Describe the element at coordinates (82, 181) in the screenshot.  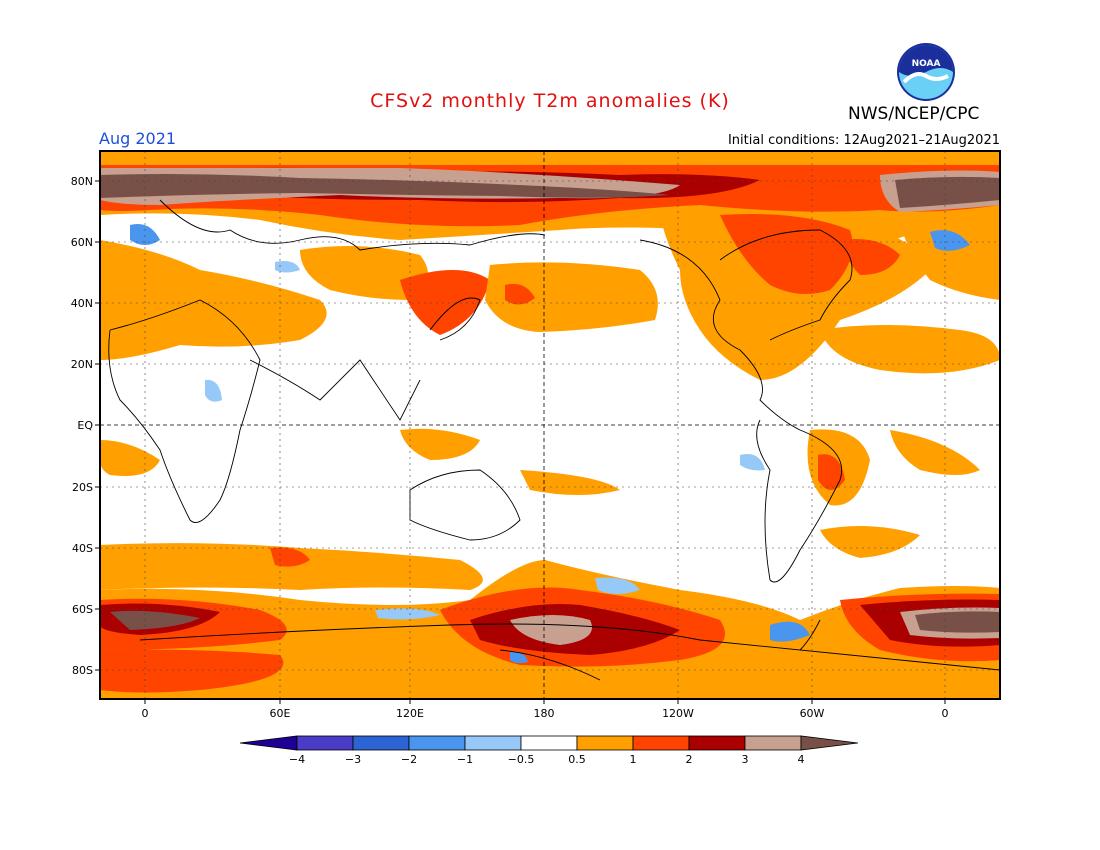
I see `lat-label: 80N` at that location.